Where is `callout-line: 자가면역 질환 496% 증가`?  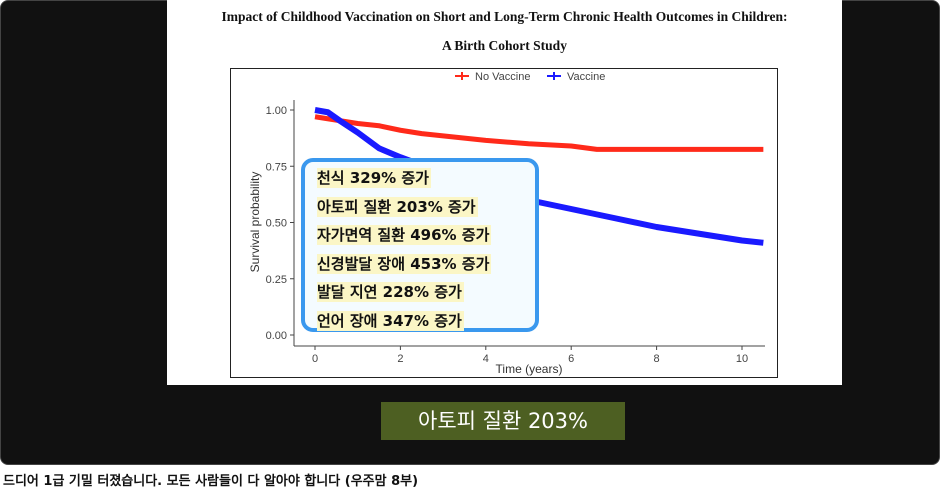 callout-line: 자가면역 질환 496% 증가 is located at coordinates (404, 235).